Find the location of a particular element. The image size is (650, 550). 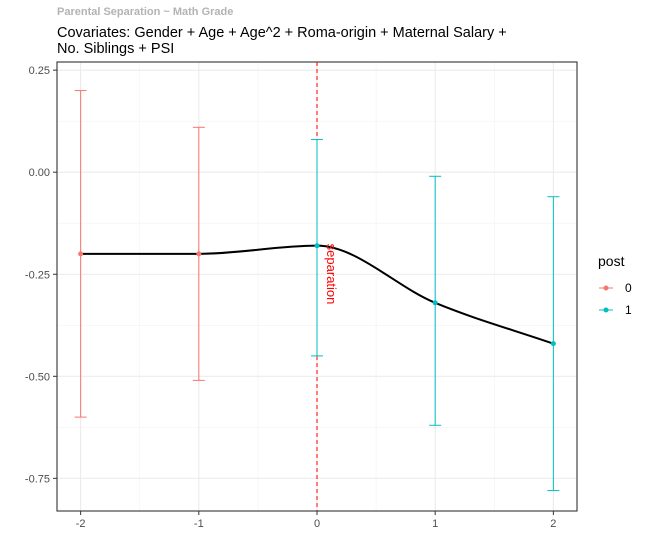

separation-label: separation is located at coordinates (331, 274).